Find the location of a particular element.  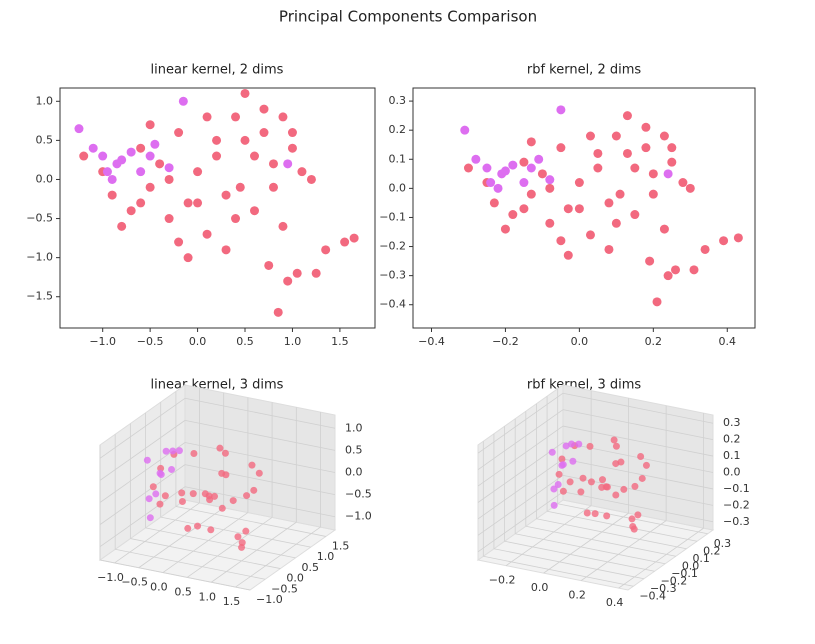

figure-title: Principal Components Comparison is located at coordinates (408, 17).